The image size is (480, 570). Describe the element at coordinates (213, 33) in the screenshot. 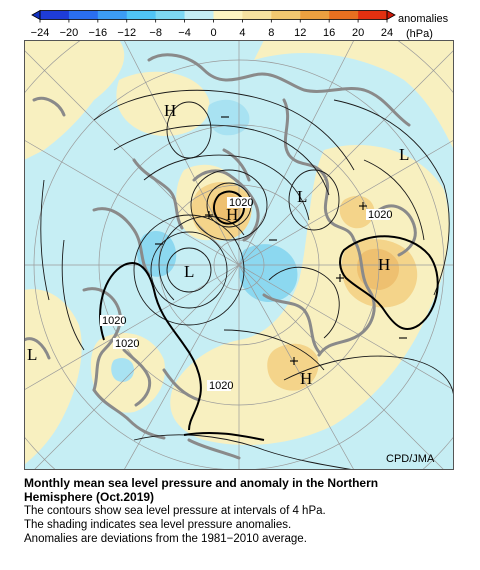

I see `colorbar-tick-label: 0` at that location.